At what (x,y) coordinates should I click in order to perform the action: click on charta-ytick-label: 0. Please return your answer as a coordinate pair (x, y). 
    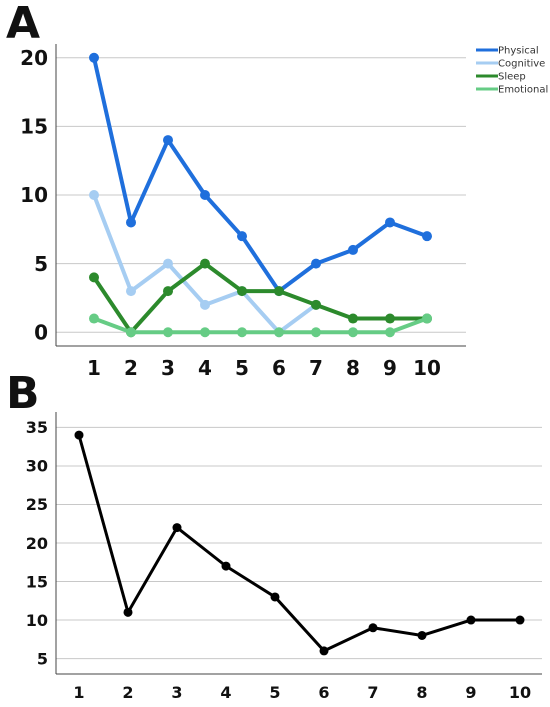
    Looking at the image, I should click on (41, 332).